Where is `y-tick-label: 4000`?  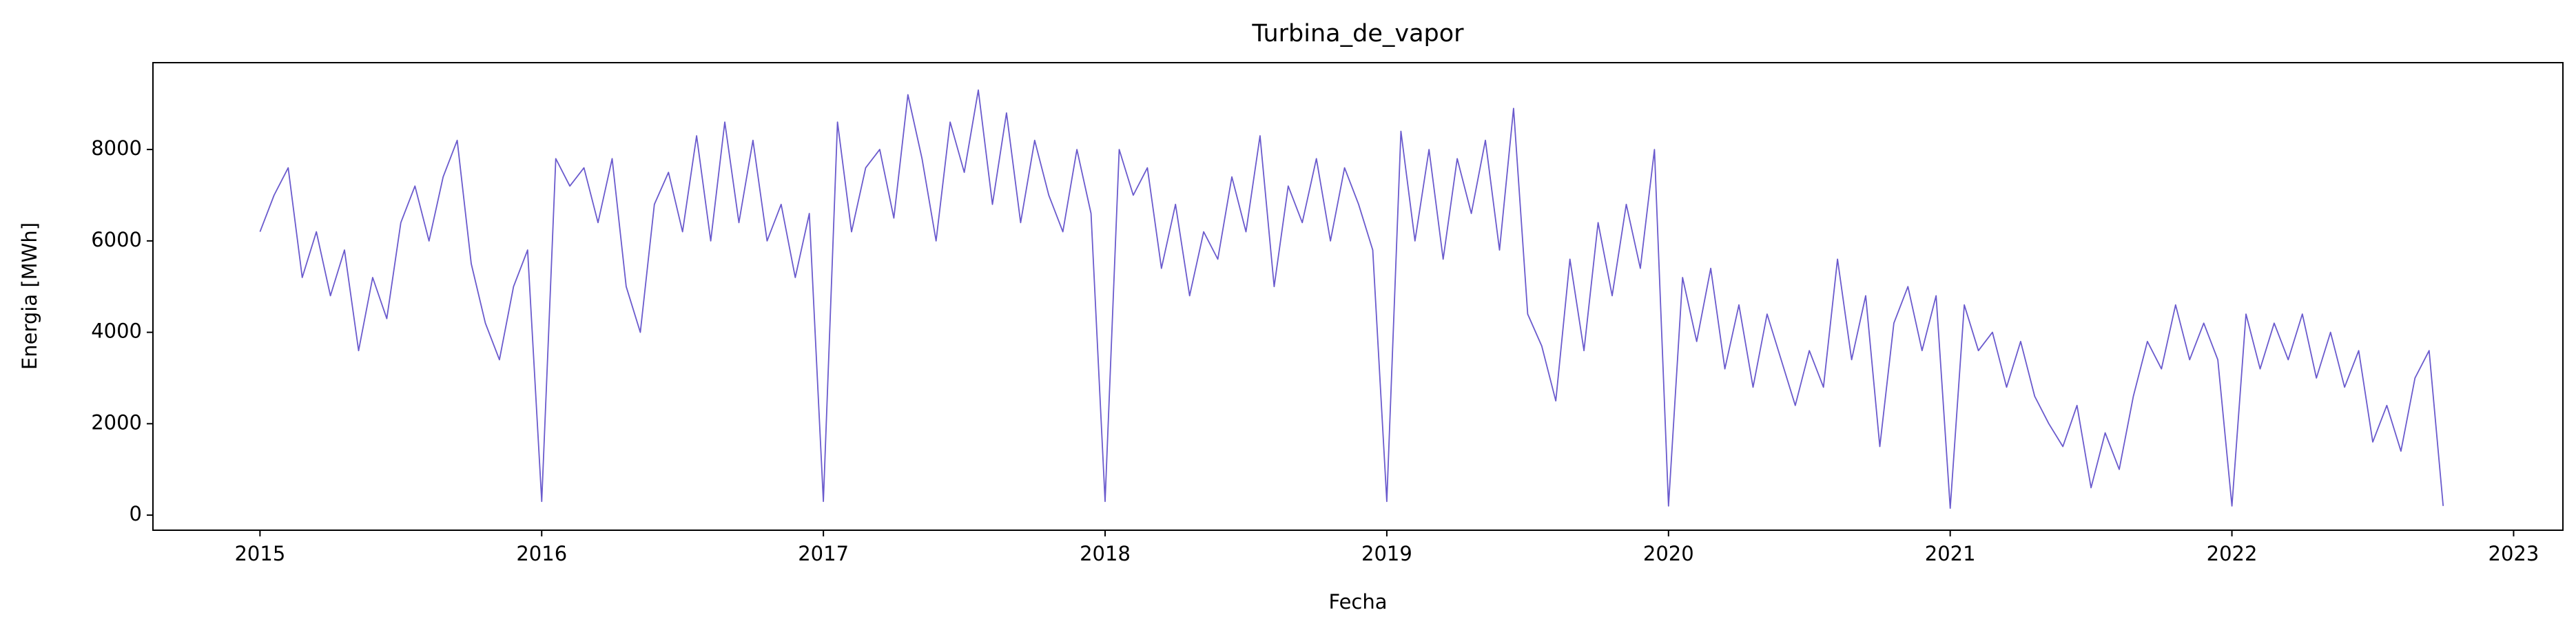 y-tick-label: 4000 is located at coordinates (116, 332).